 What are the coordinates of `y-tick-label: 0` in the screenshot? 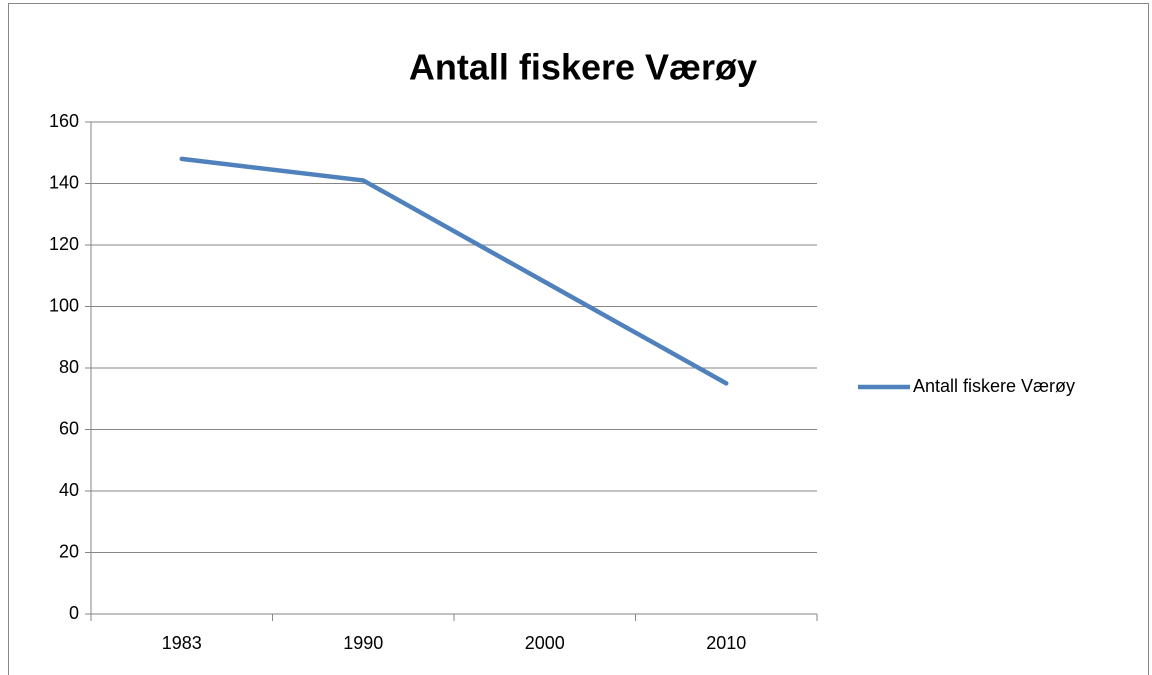 It's located at (74, 613).